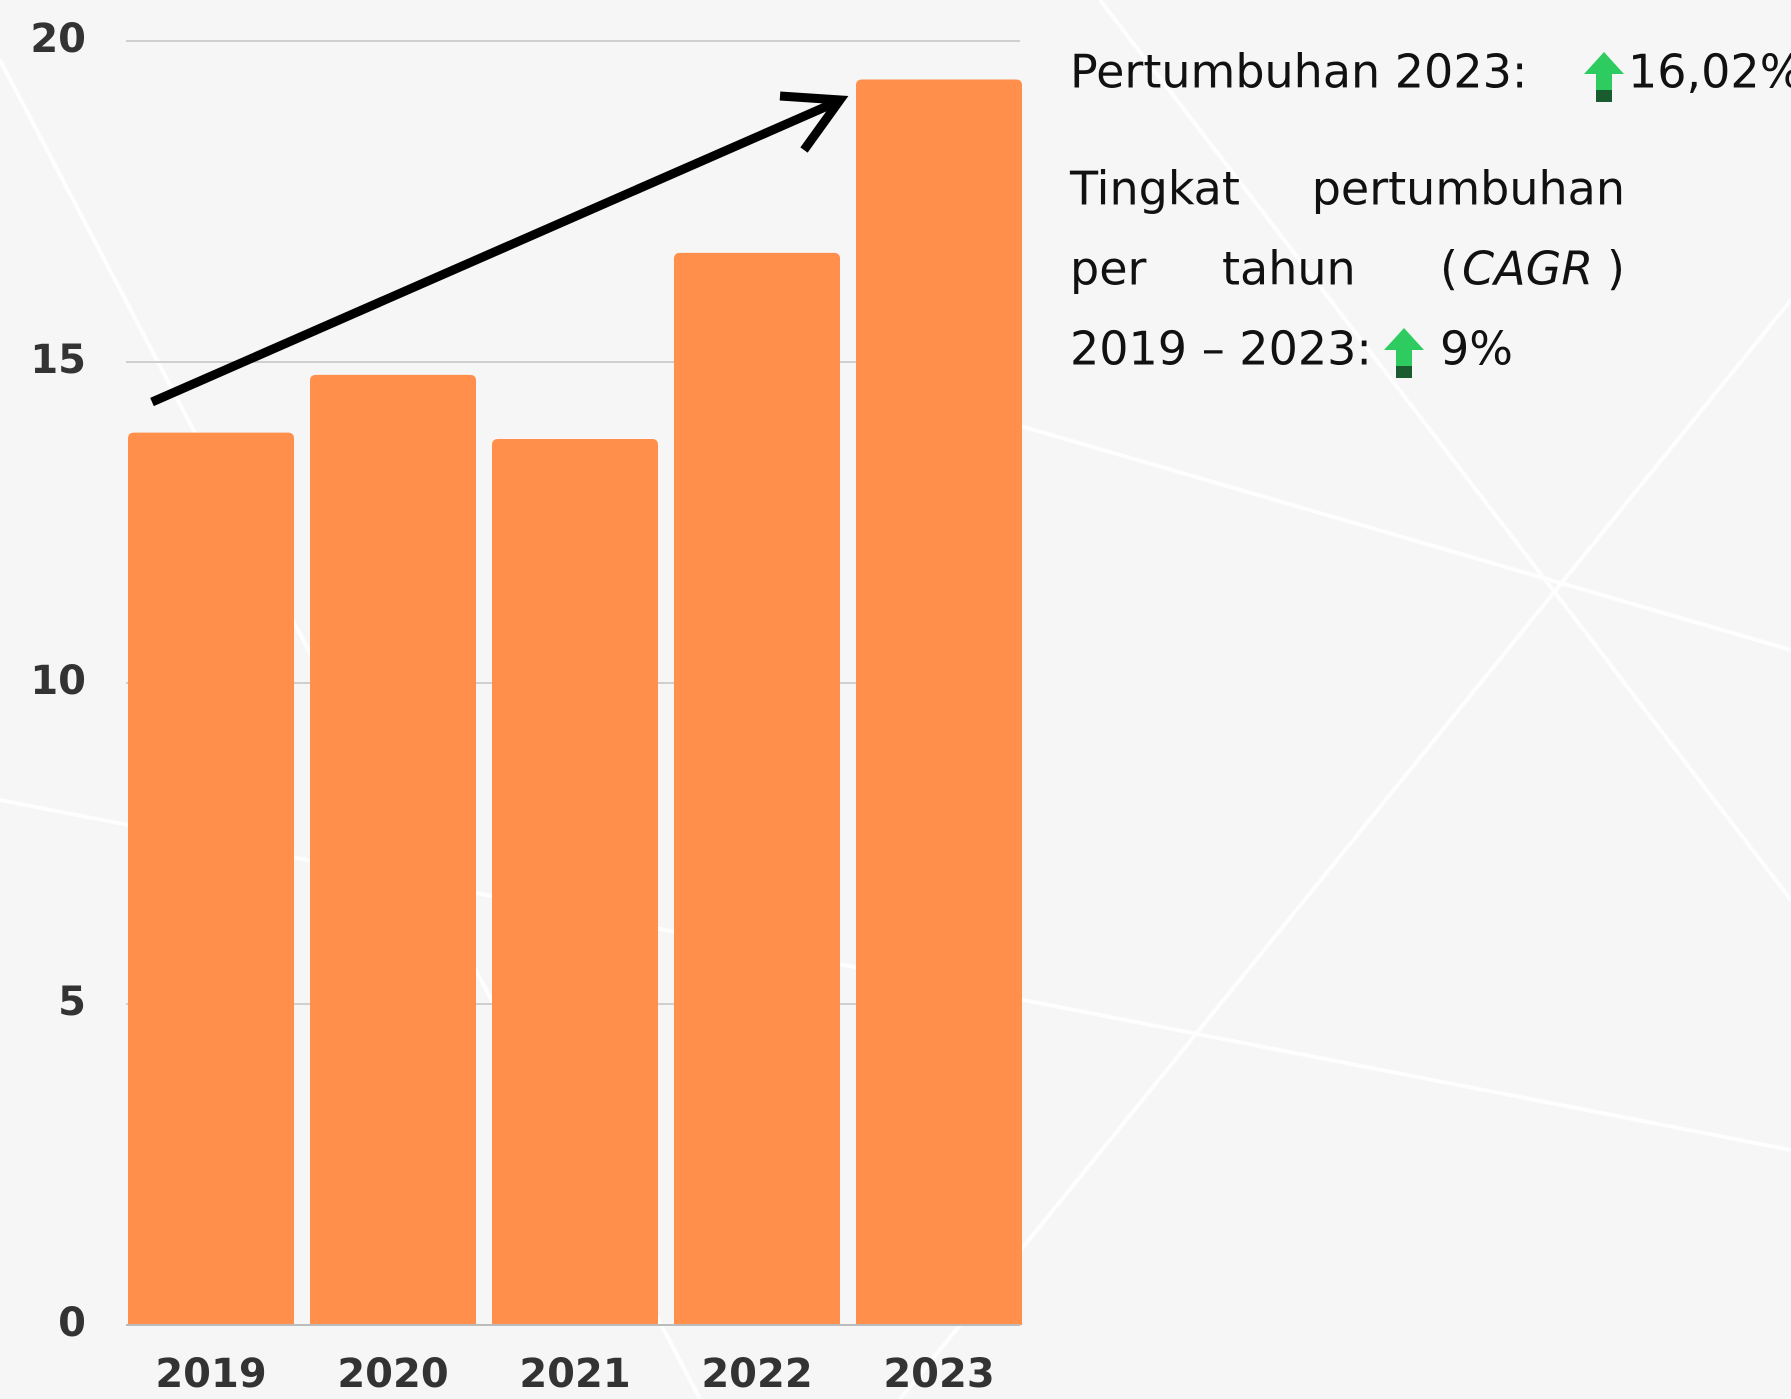 The width and height of the screenshot is (1791, 1399). Describe the element at coordinates (938, 1374) in the screenshot. I see `x-tick-label: 2023` at that location.